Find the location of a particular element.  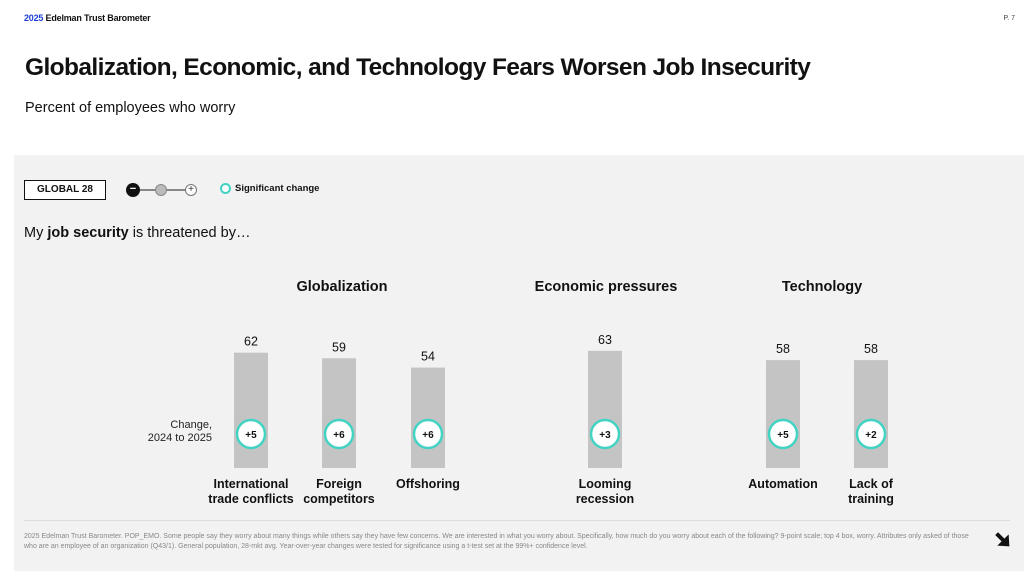

change-value-label: +3 is located at coordinates (605, 435).